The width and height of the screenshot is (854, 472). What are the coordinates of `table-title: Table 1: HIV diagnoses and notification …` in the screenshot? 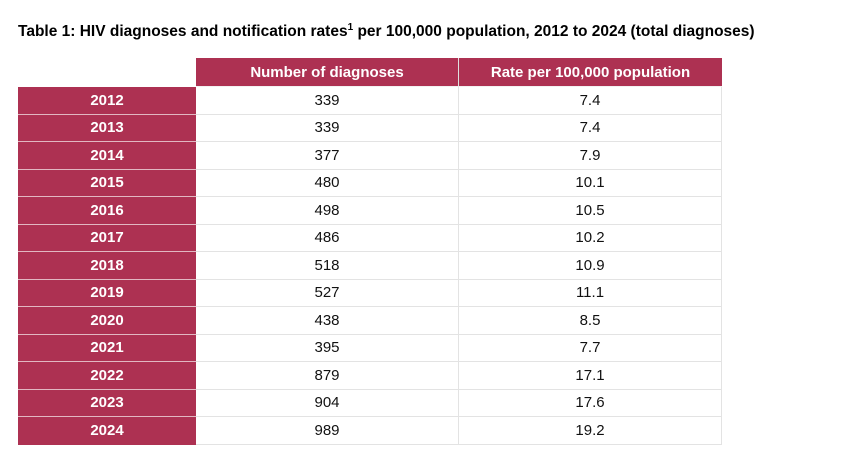 It's located at (386, 31).